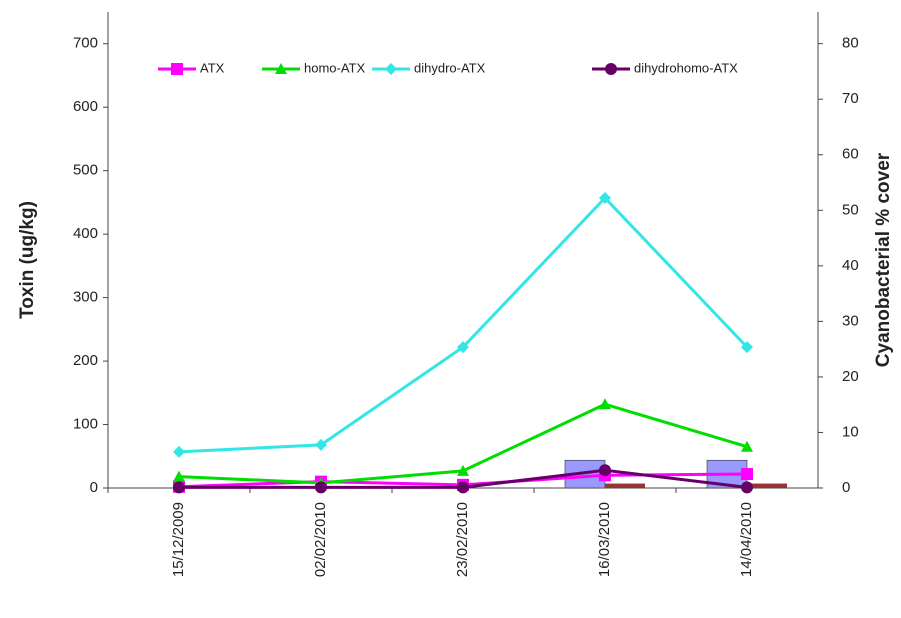  I want to click on y2-tick-label: 30, so click(850, 320).